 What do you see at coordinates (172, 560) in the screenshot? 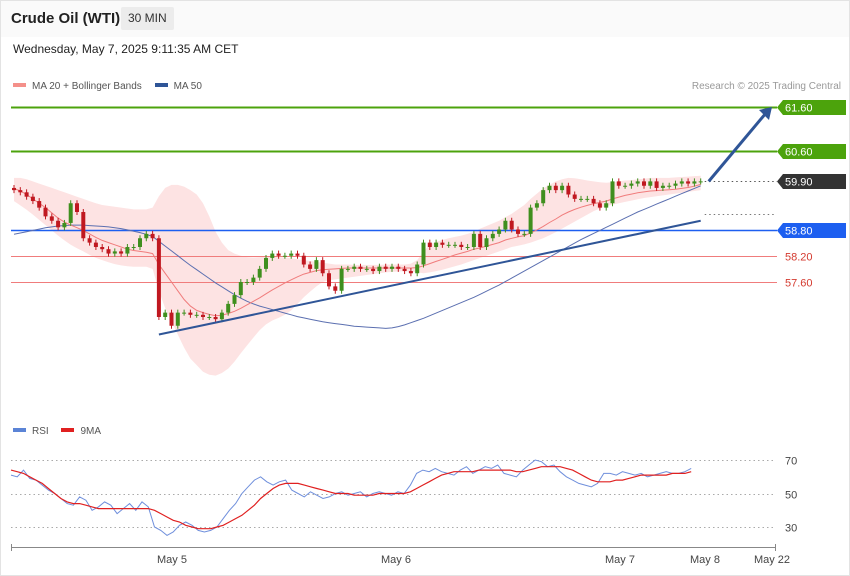
I see `time-axis-label: May 5` at bounding box center [172, 560].